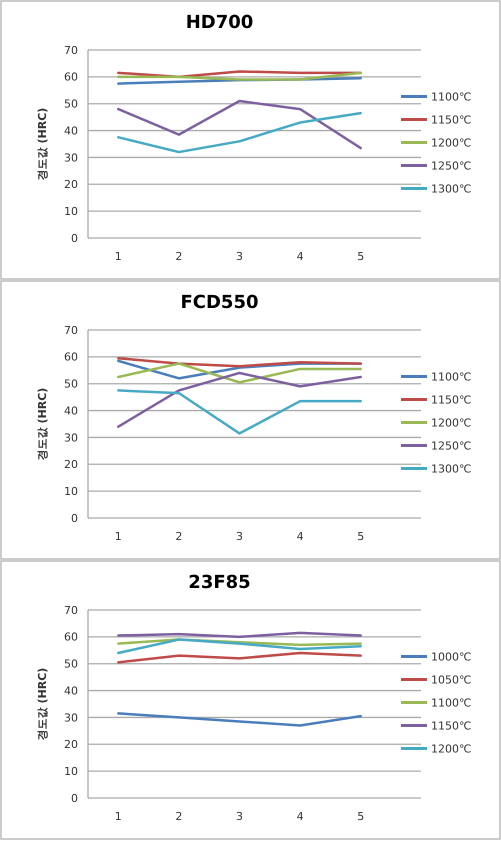 The width and height of the screenshot is (501, 843). Describe the element at coordinates (219, 302) in the screenshot. I see `chart-title: FCD550` at that location.